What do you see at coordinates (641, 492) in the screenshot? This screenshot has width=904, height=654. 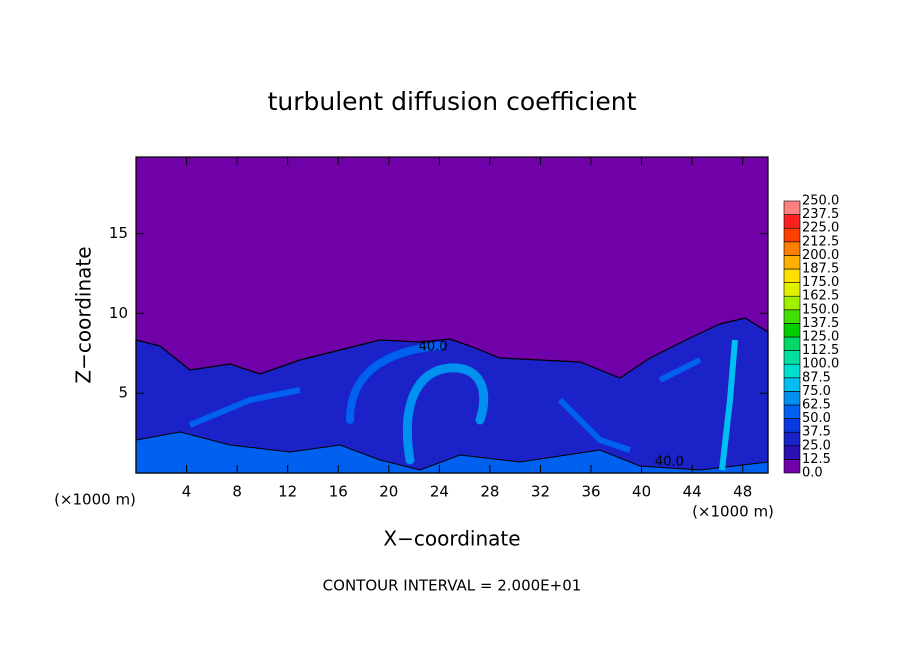 I see `x-tick-label: 40` at bounding box center [641, 492].